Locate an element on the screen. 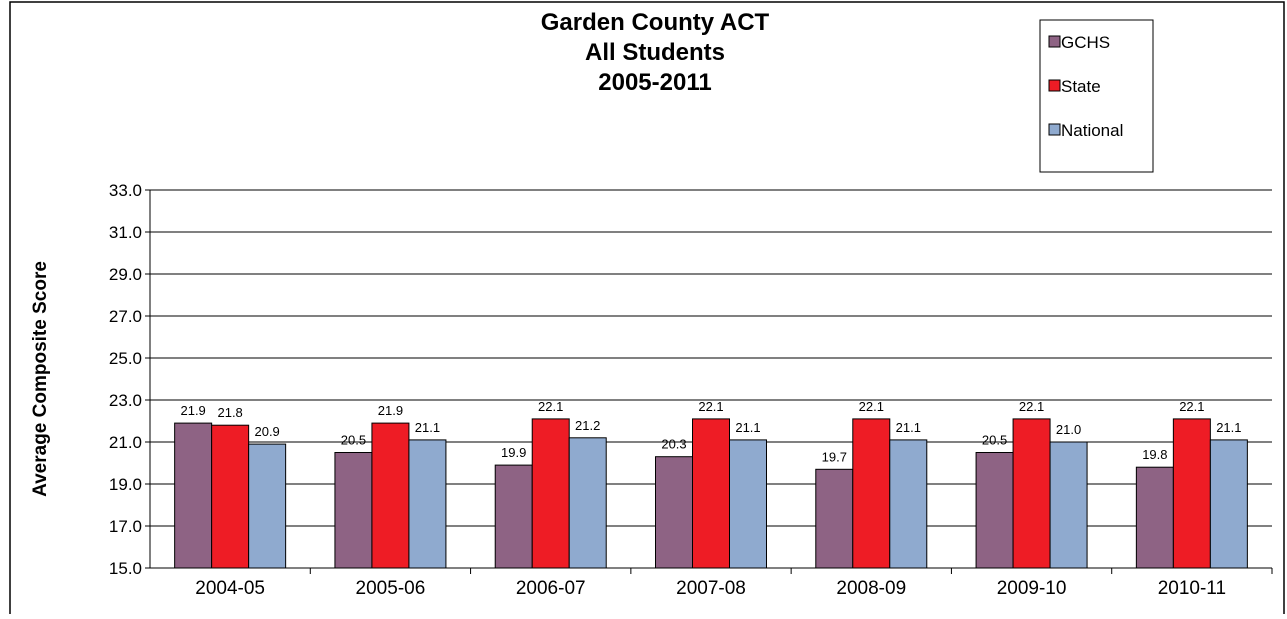  legend-label: National is located at coordinates (1092, 130).